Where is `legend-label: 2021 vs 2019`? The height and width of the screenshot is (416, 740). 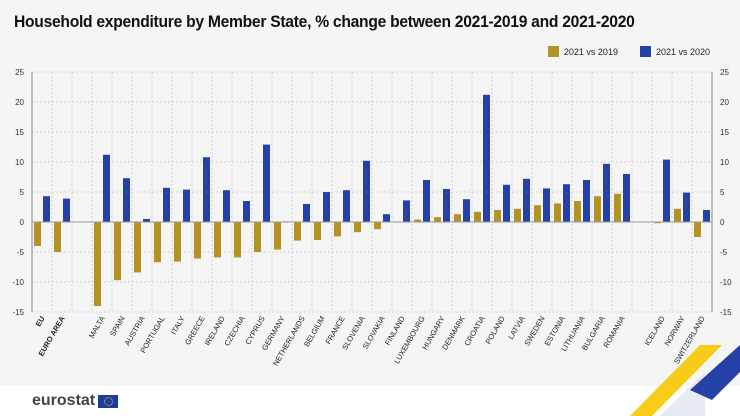 legend-label: 2021 vs 2019 is located at coordinates (590, 51).